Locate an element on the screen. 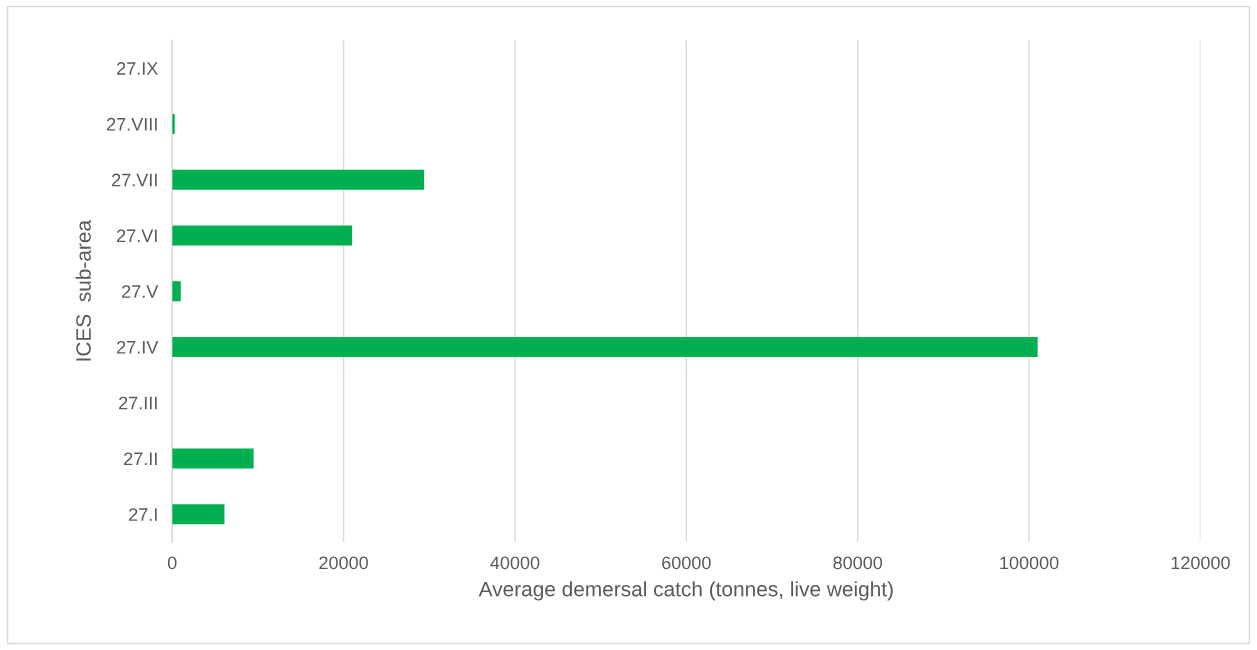 Image resolution: width=1257 pixels, height=650 pixels. y-tick-label: 27.V is located at coordinates (140, 291).